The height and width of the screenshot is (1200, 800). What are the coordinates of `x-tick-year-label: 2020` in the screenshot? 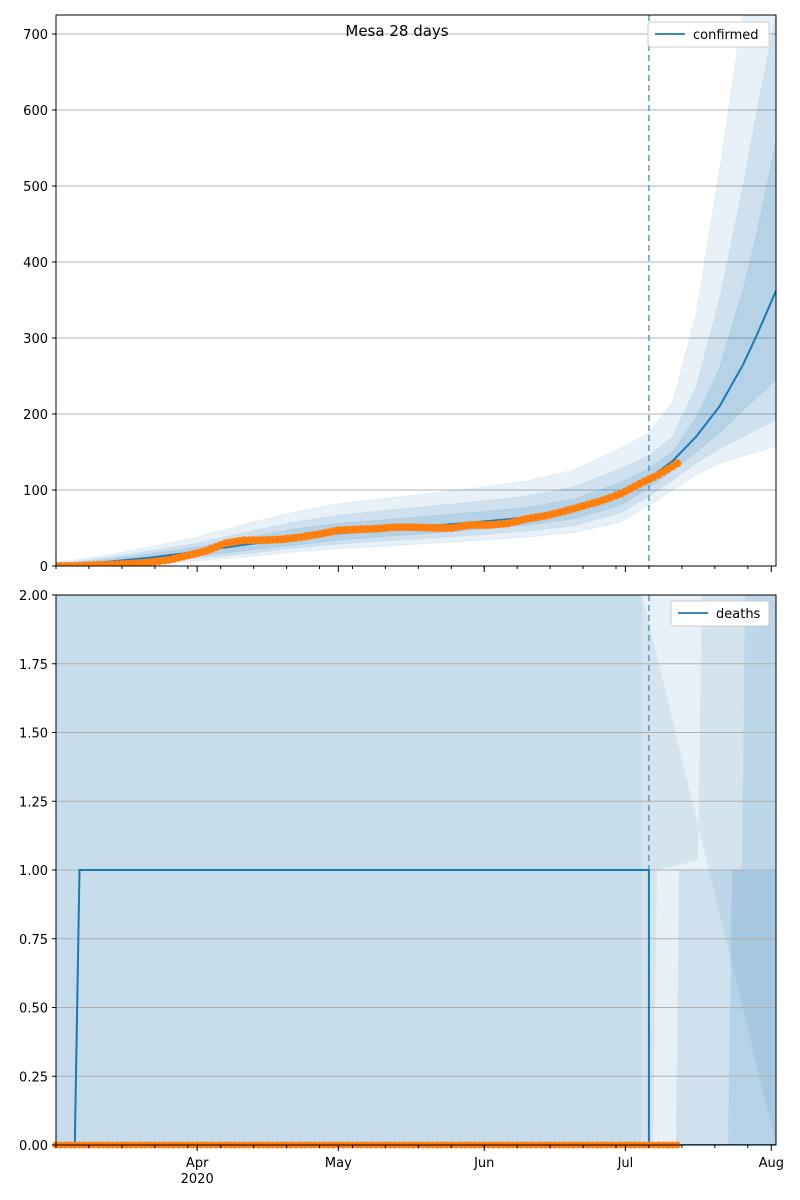 It's located at (197, 1179).